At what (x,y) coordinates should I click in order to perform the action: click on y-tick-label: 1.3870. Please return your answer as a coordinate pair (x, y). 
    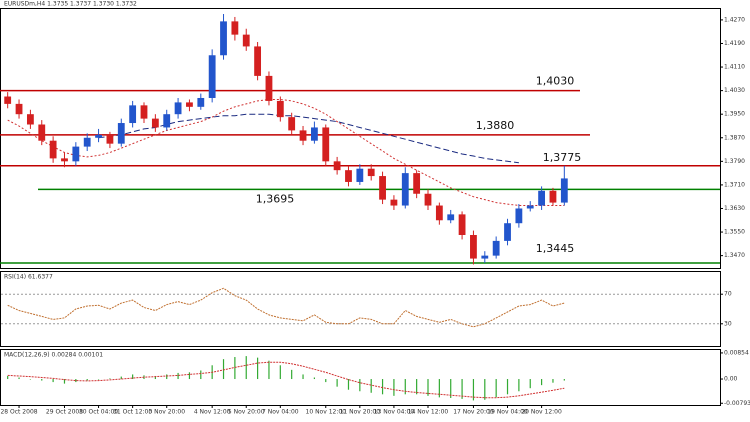
    Looking at the image, I should click on (734, 137).